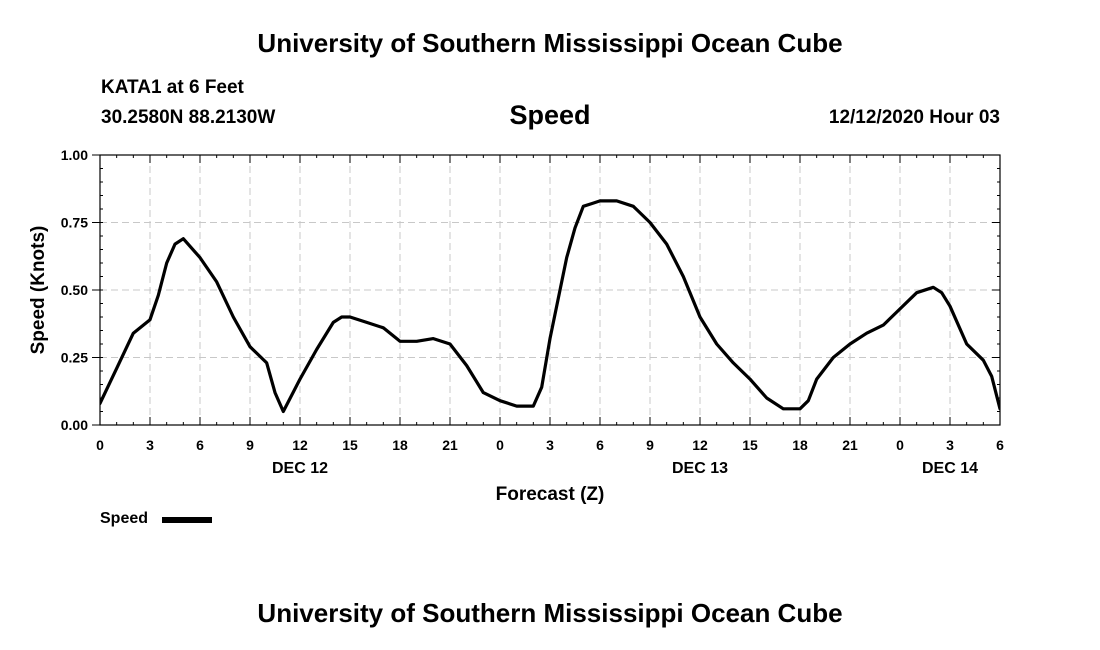  I want to click on y-tick-label: 0.25, so click(74, 358).